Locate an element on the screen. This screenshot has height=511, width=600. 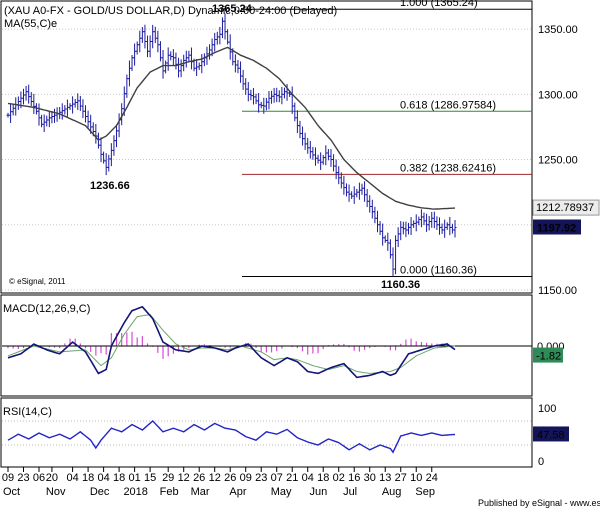
price-tick-label: 1250.00 is located at coordinates (558, 161).